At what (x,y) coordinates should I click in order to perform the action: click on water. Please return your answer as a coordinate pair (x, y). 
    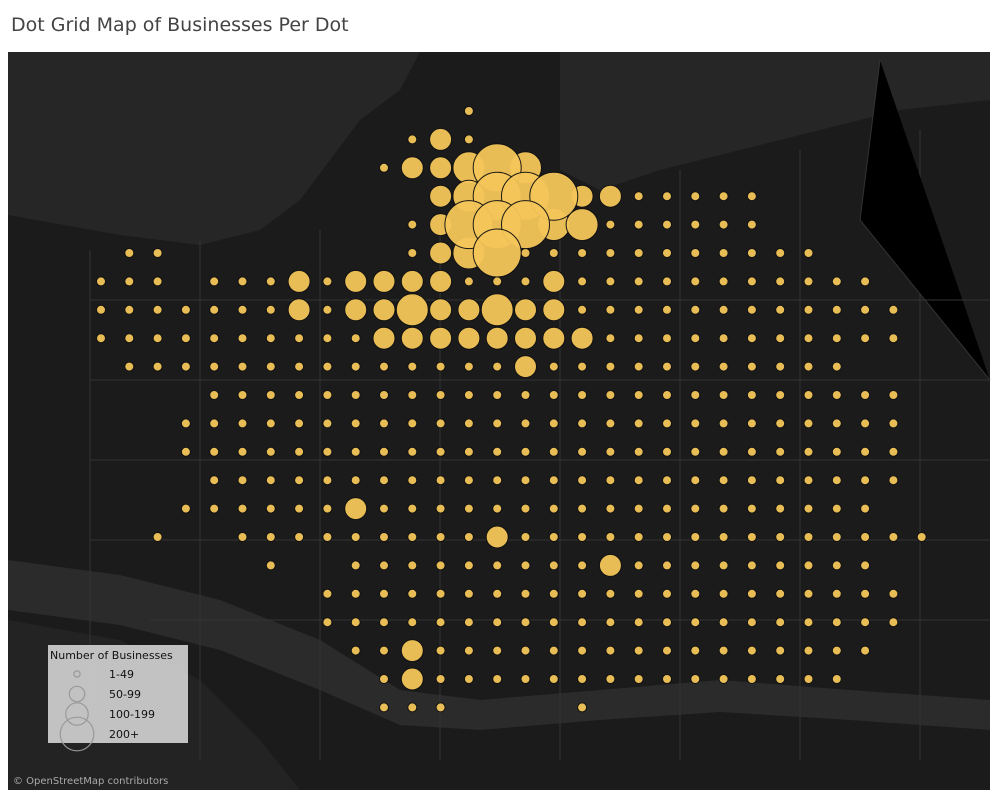
    Looking at the image, I should click on (214, 148).